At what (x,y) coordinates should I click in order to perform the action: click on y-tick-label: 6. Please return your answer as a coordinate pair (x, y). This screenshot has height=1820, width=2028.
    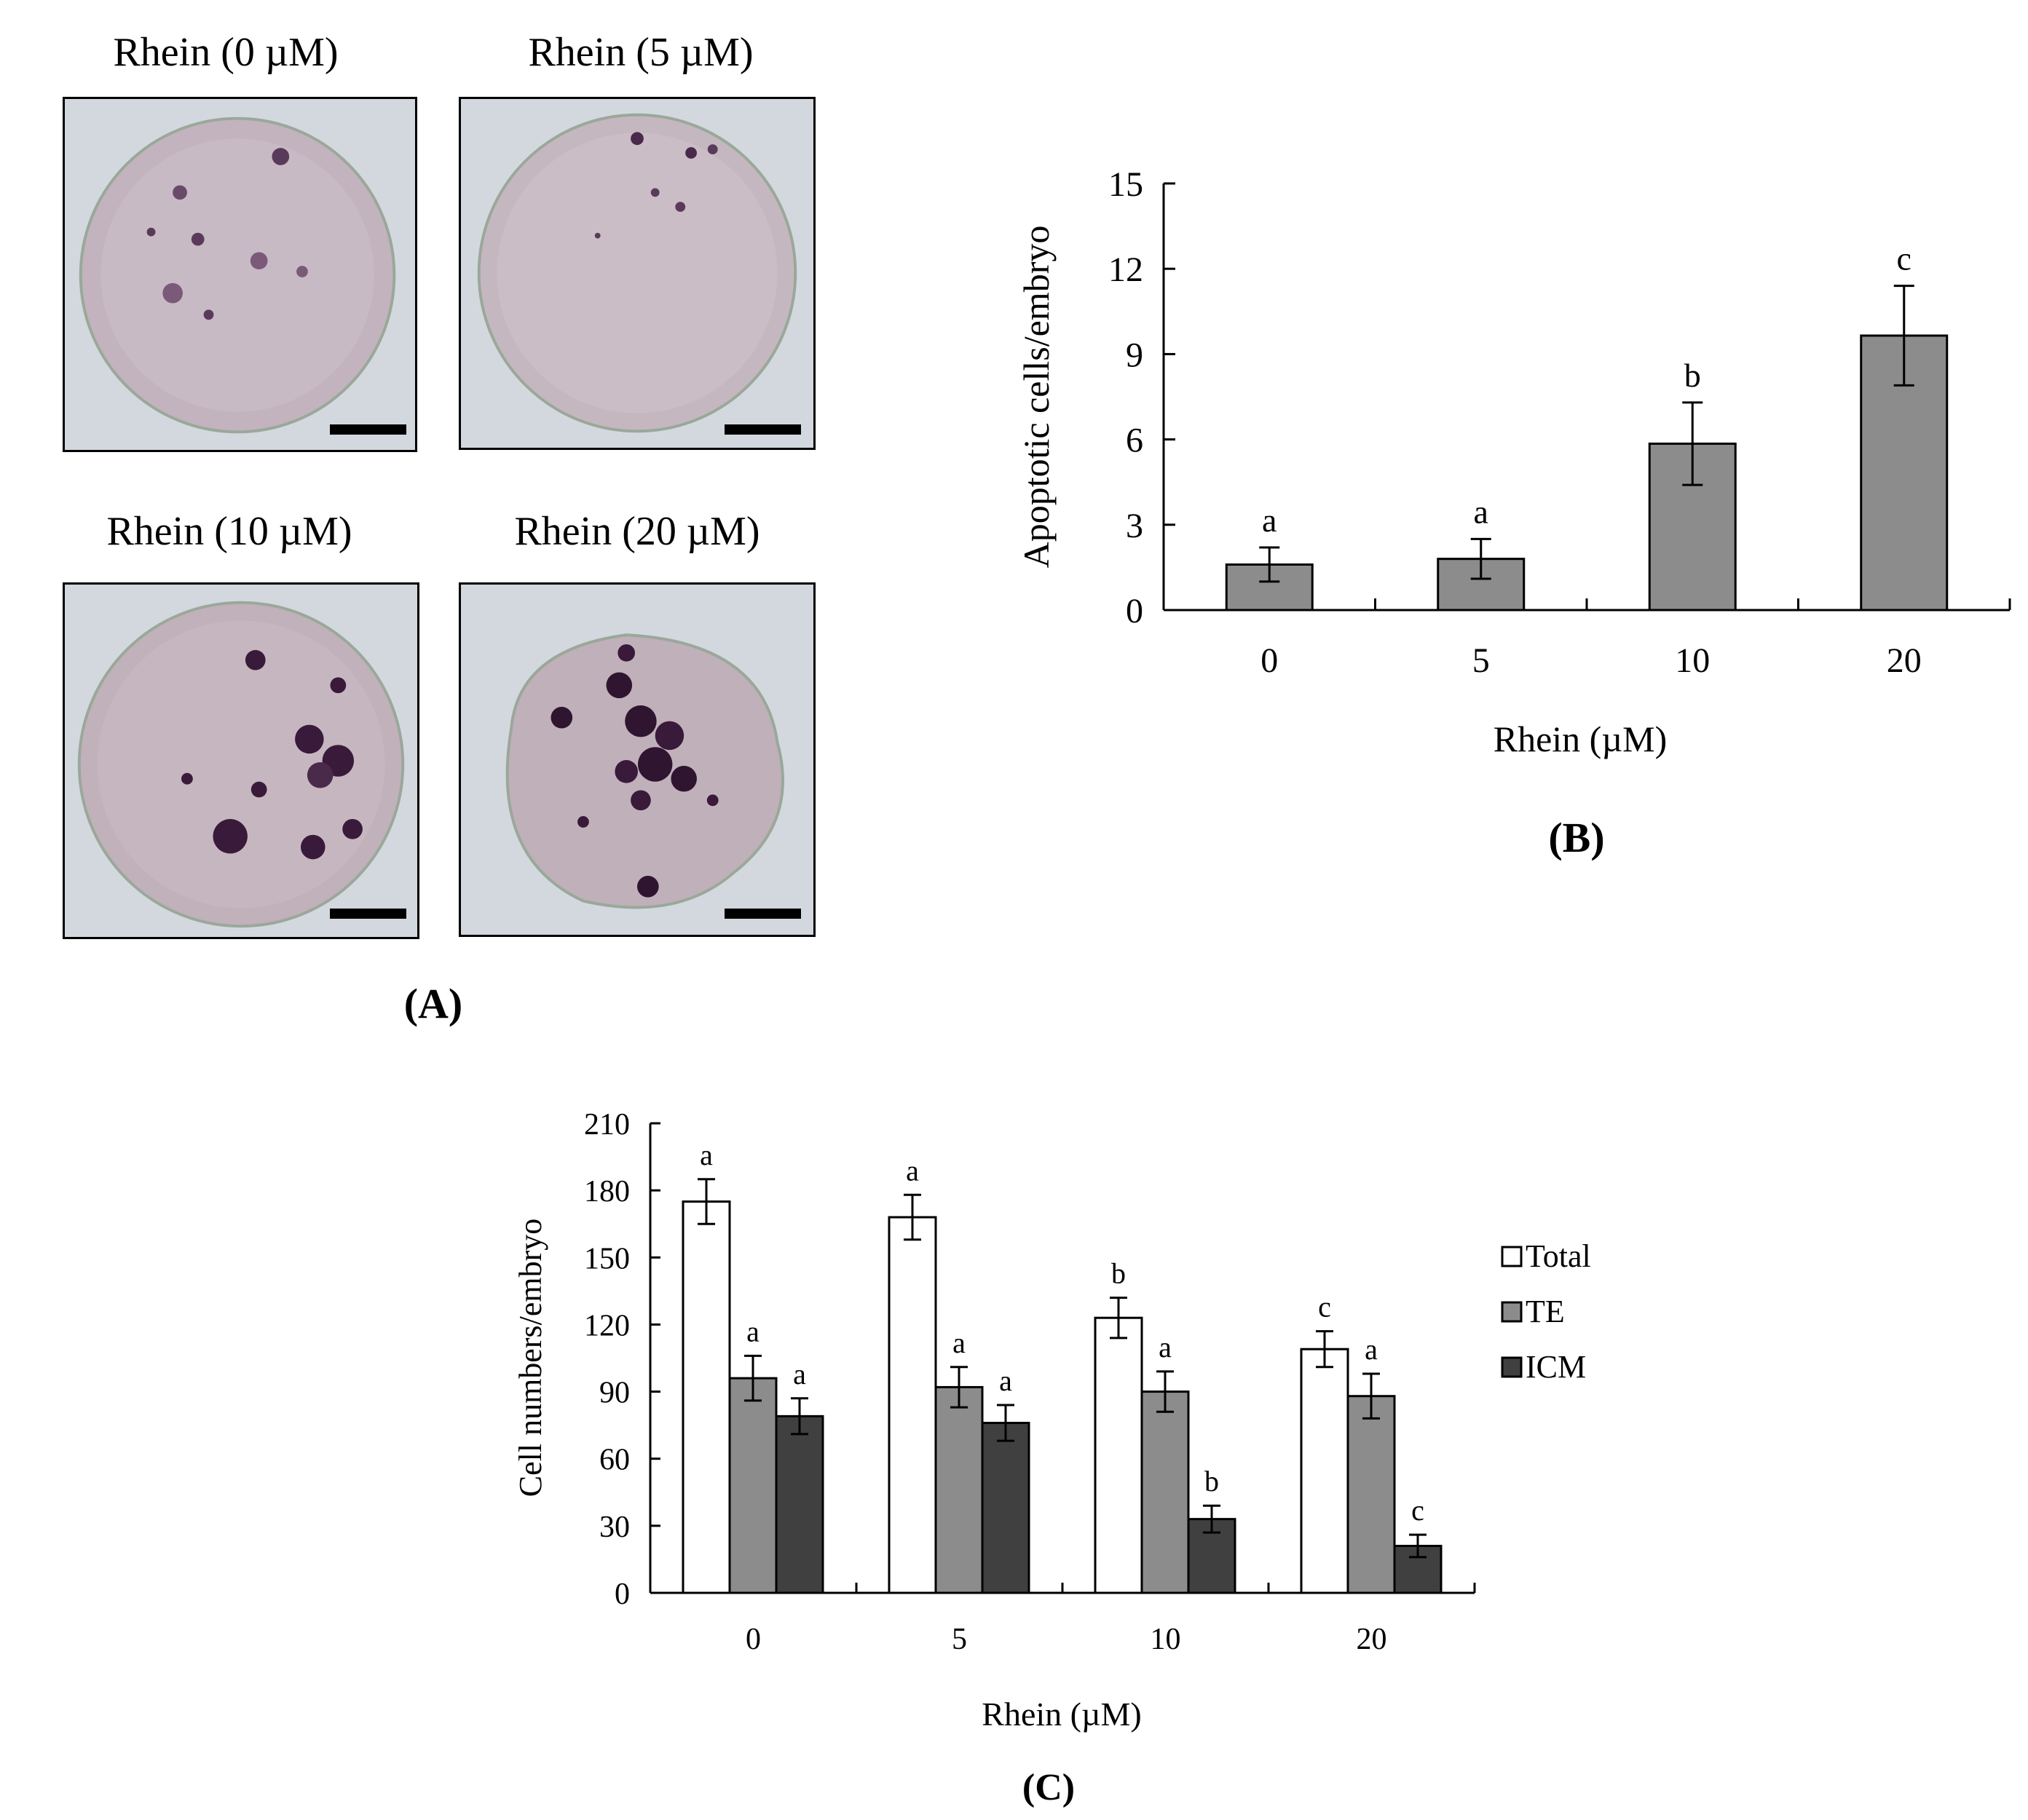
    Looking at the image, I should click on (1134, 441).